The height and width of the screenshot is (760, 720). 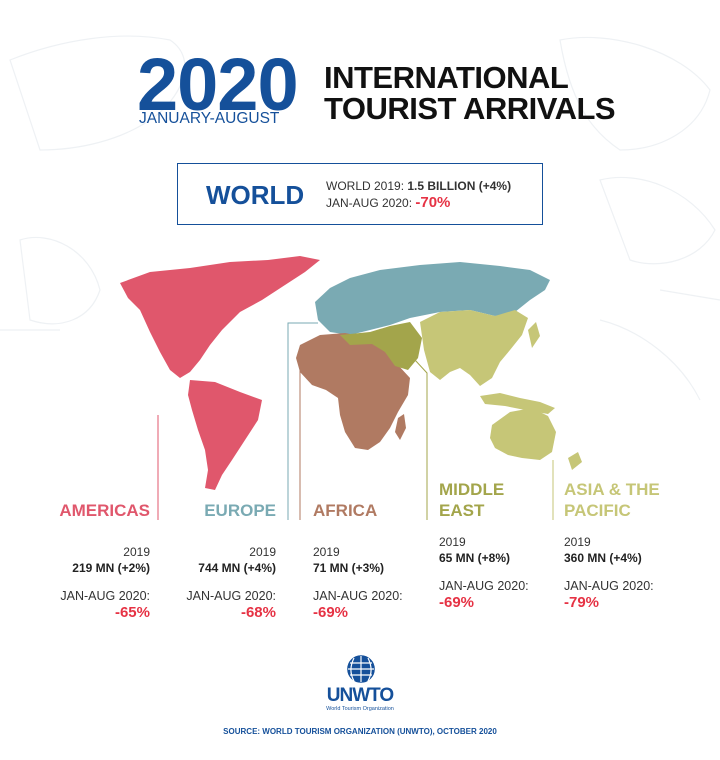 What do you see at coordinates (459, 186) in the screenshot?
I see `world-2019-value: 1.5 BILLION (+4%)` at bounding box center [459, 186].